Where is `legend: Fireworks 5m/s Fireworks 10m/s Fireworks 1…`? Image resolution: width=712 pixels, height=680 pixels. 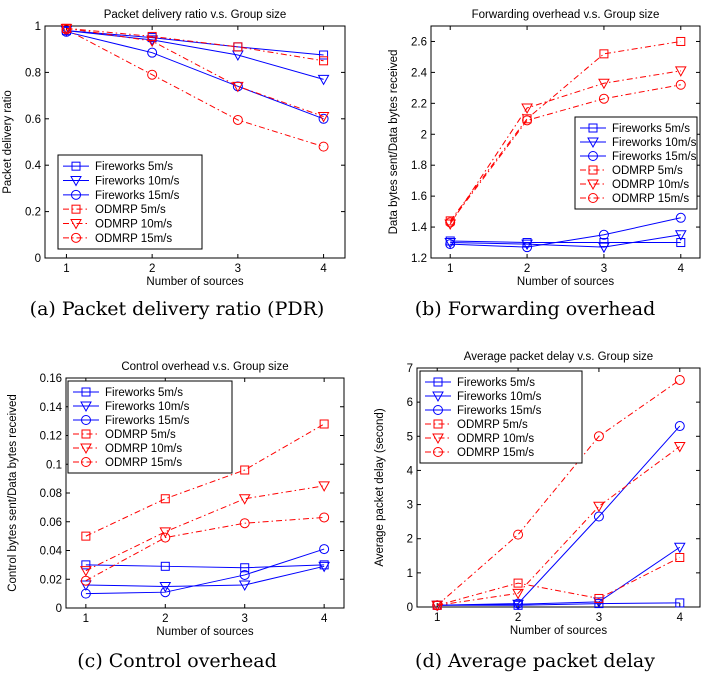
legend: Fireworks 5m/s Fireworks 10m/s Fireworks 1… is located at coordinates (150, 427).